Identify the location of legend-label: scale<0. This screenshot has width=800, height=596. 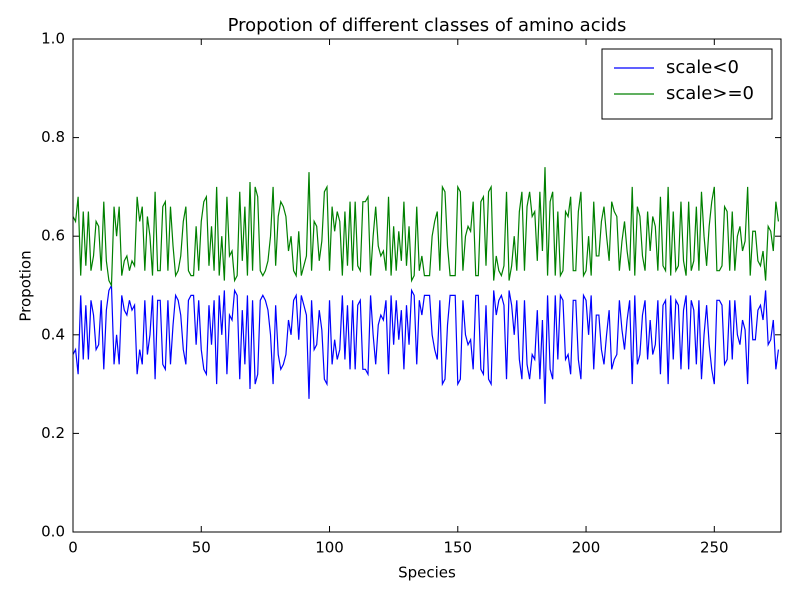
(702, 67).